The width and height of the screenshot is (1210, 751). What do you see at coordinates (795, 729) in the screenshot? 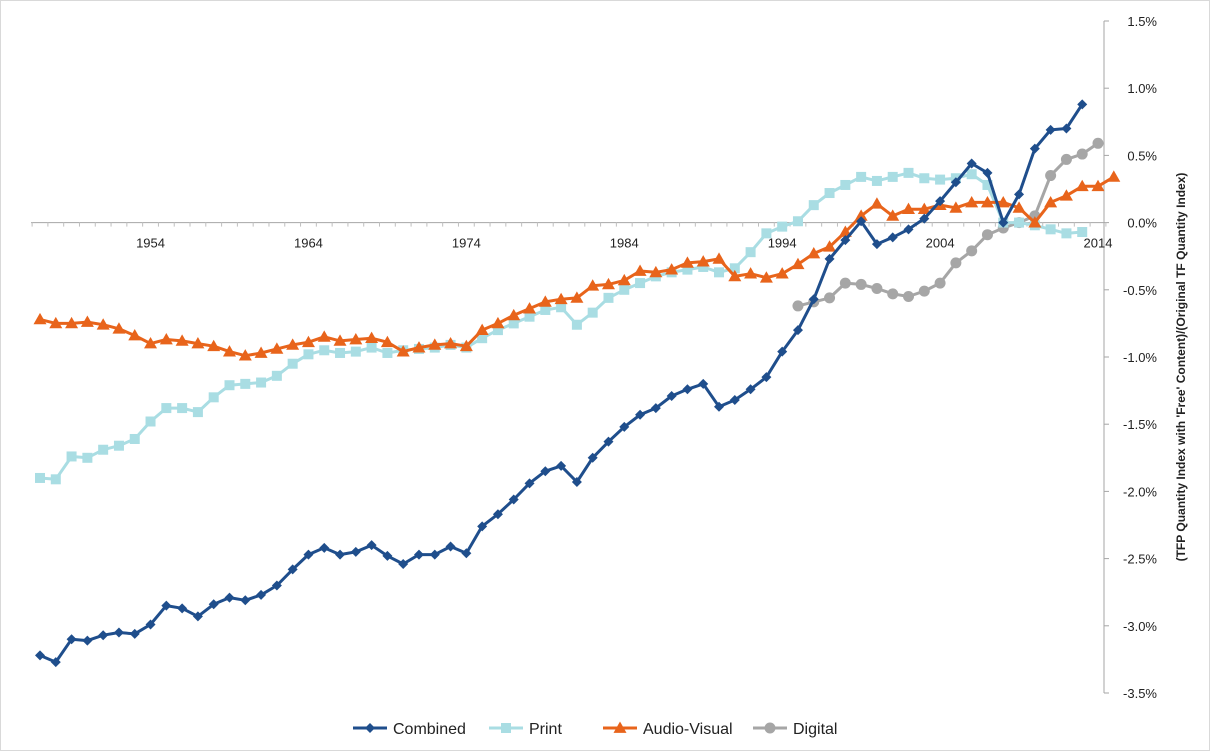
I see `legend-item-digital: Digital` at bounding box center [795, 729].